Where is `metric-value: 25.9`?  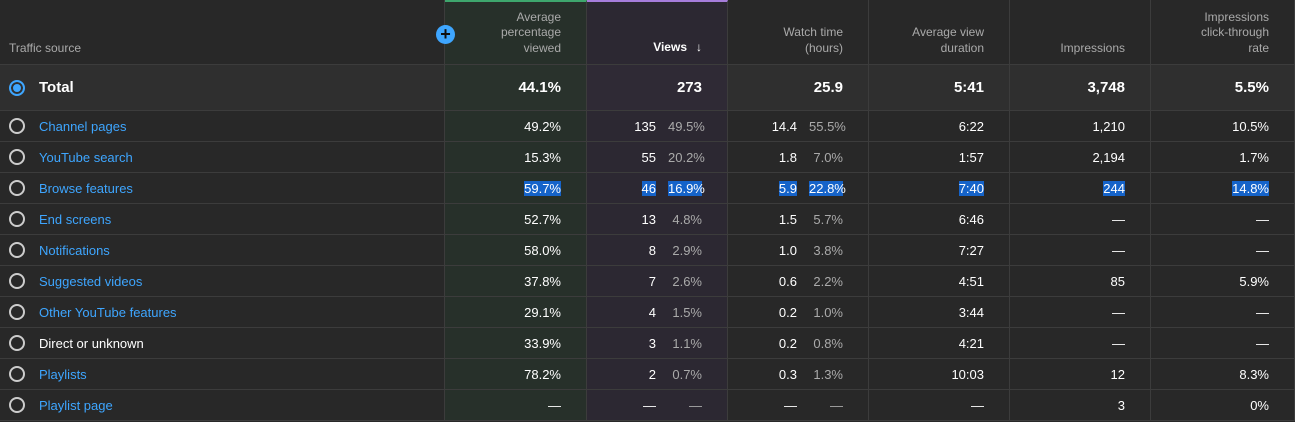 metric-value: 25.9 is located at coordinates (828, 87).